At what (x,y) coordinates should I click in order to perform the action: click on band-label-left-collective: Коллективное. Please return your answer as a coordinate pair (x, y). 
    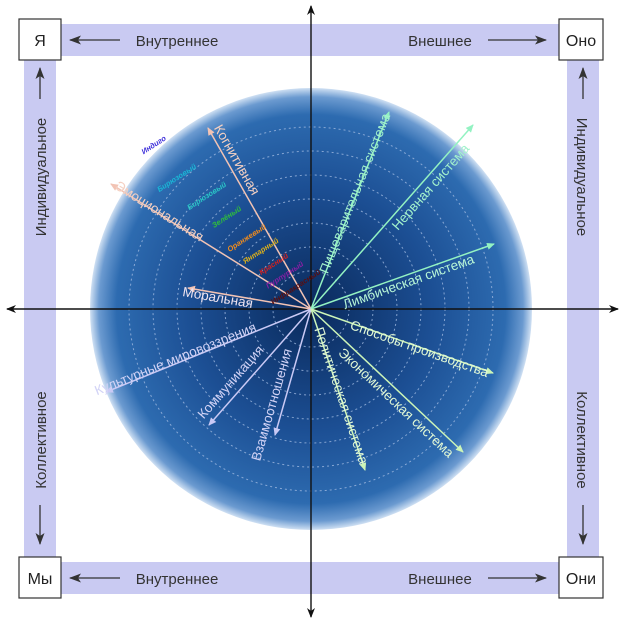
    Looking at the image, I should click on (41, 440).